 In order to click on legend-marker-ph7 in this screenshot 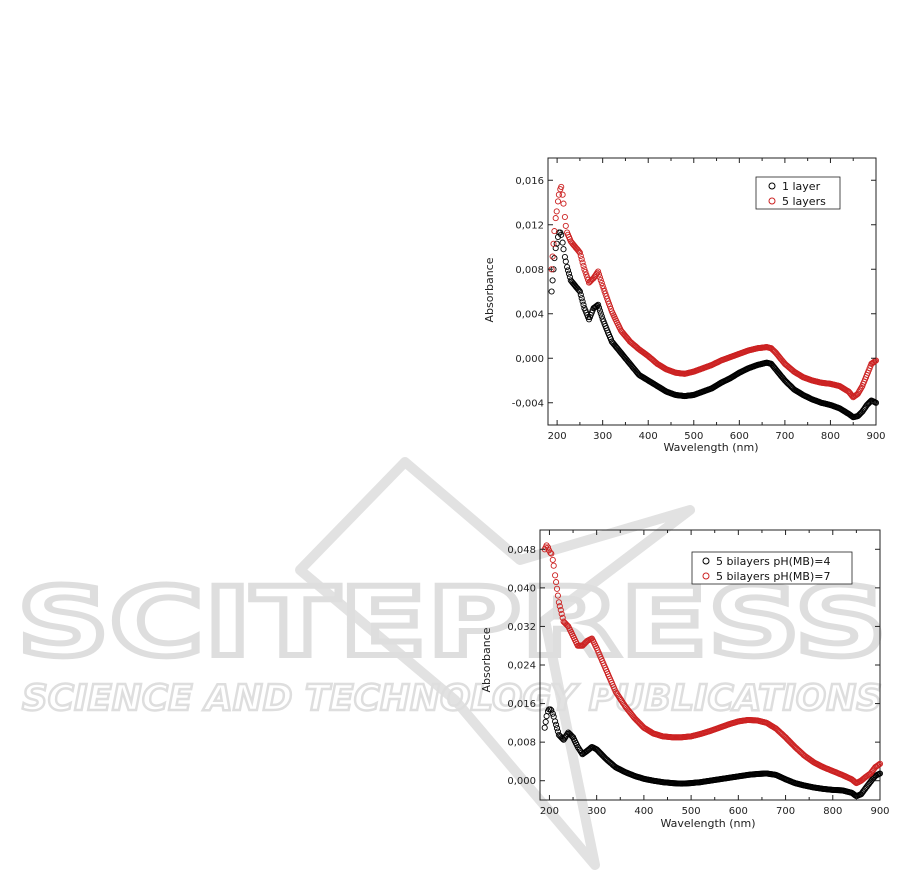, I will do `click(706, 576)`.